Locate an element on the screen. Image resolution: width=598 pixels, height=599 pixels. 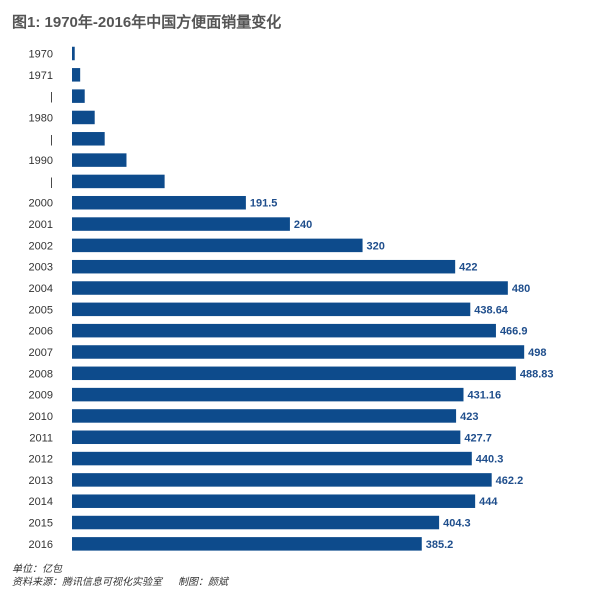
category-label: 1990 is located at coordinates (41, 161).